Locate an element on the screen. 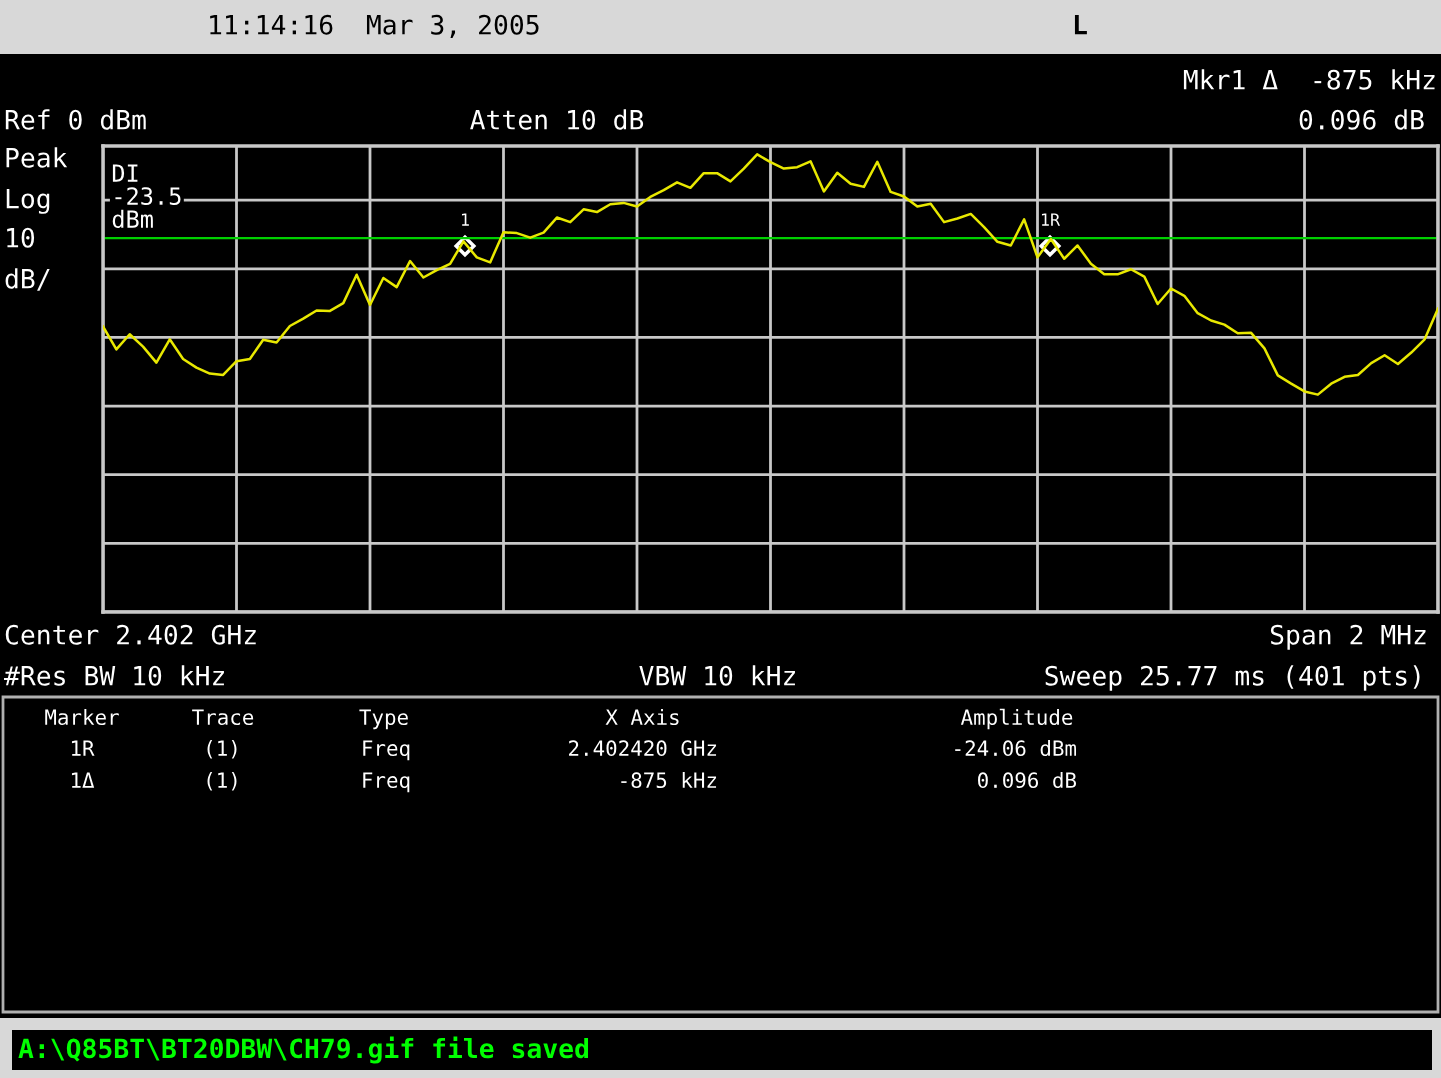 The width and height of the screenshot is (1441, 1078). text: -24.06 dBm is located at coordinates (1016, 748).